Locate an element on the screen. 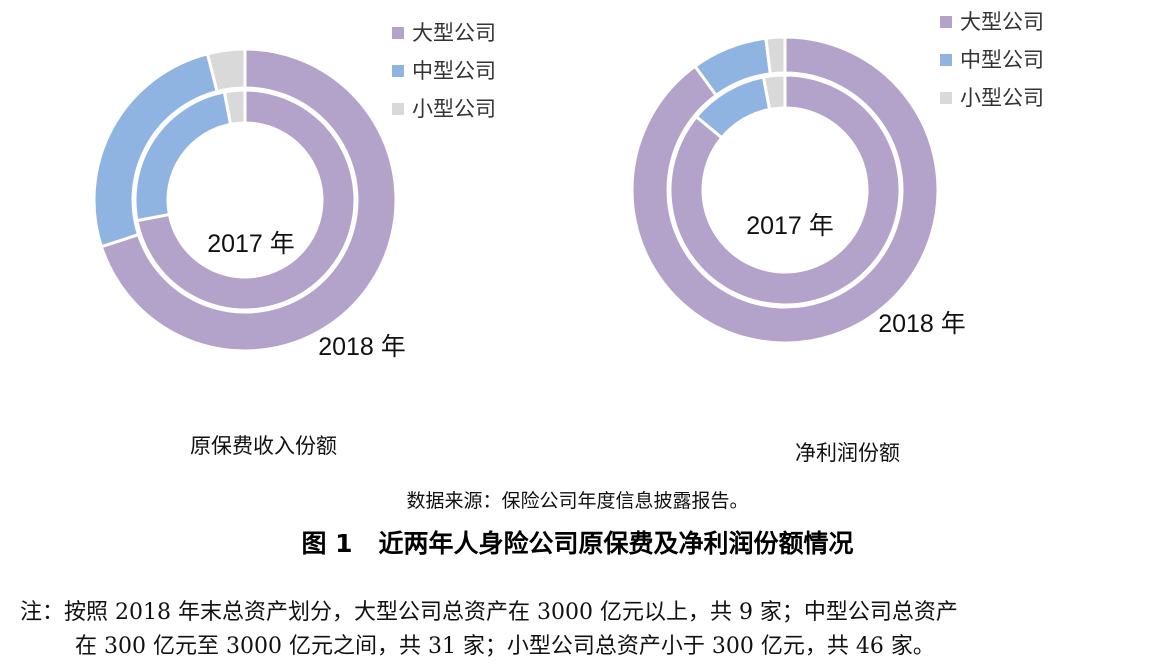 The width and height of the screenshot is (1155, 668). chart-title-net-profit: 净利润份额 is located at coordinates (847, 453).